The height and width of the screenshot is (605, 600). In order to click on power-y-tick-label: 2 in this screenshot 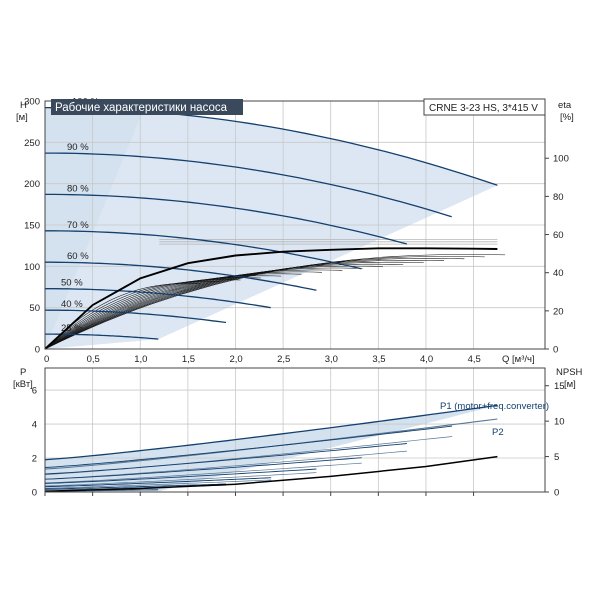, I will do `click(34, 459)`.